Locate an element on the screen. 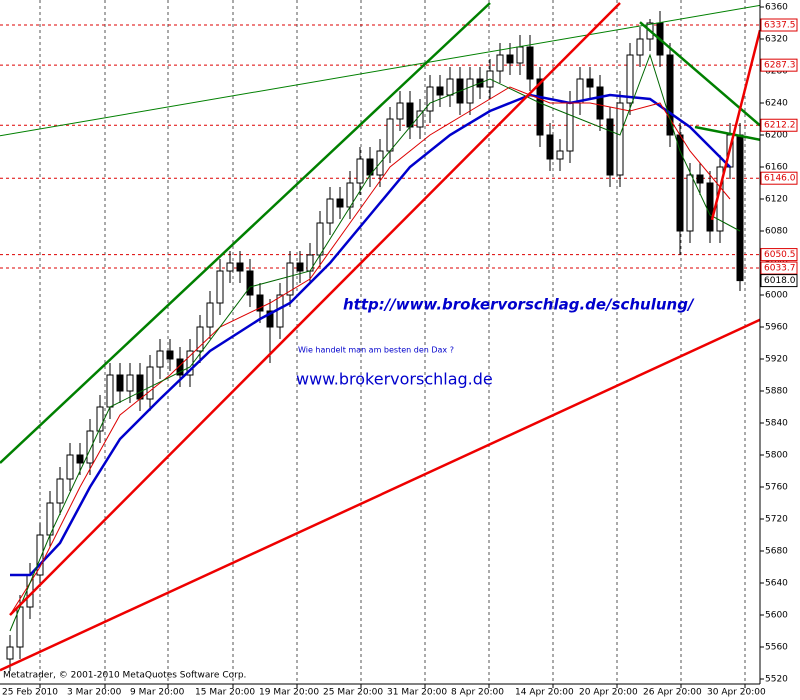  y-tick-label: 6240 is located at coordinates (776, 104).